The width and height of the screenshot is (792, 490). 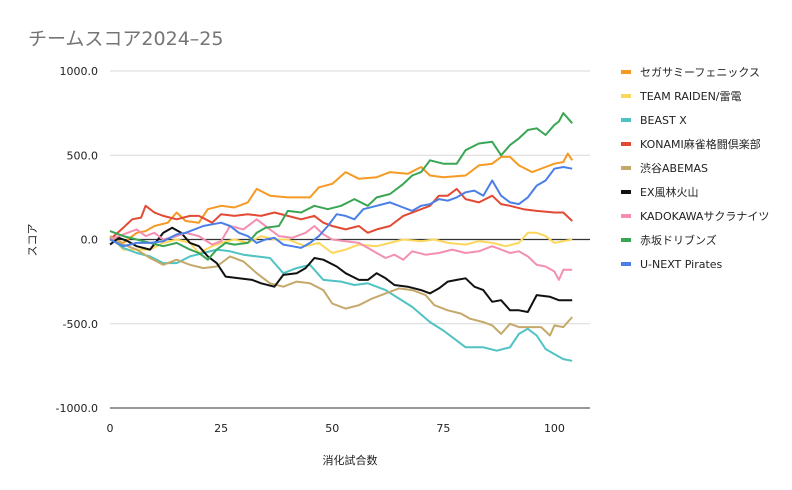 I want to click on legend-label: U-NEXT Pirates, so click(x=681, y=264).